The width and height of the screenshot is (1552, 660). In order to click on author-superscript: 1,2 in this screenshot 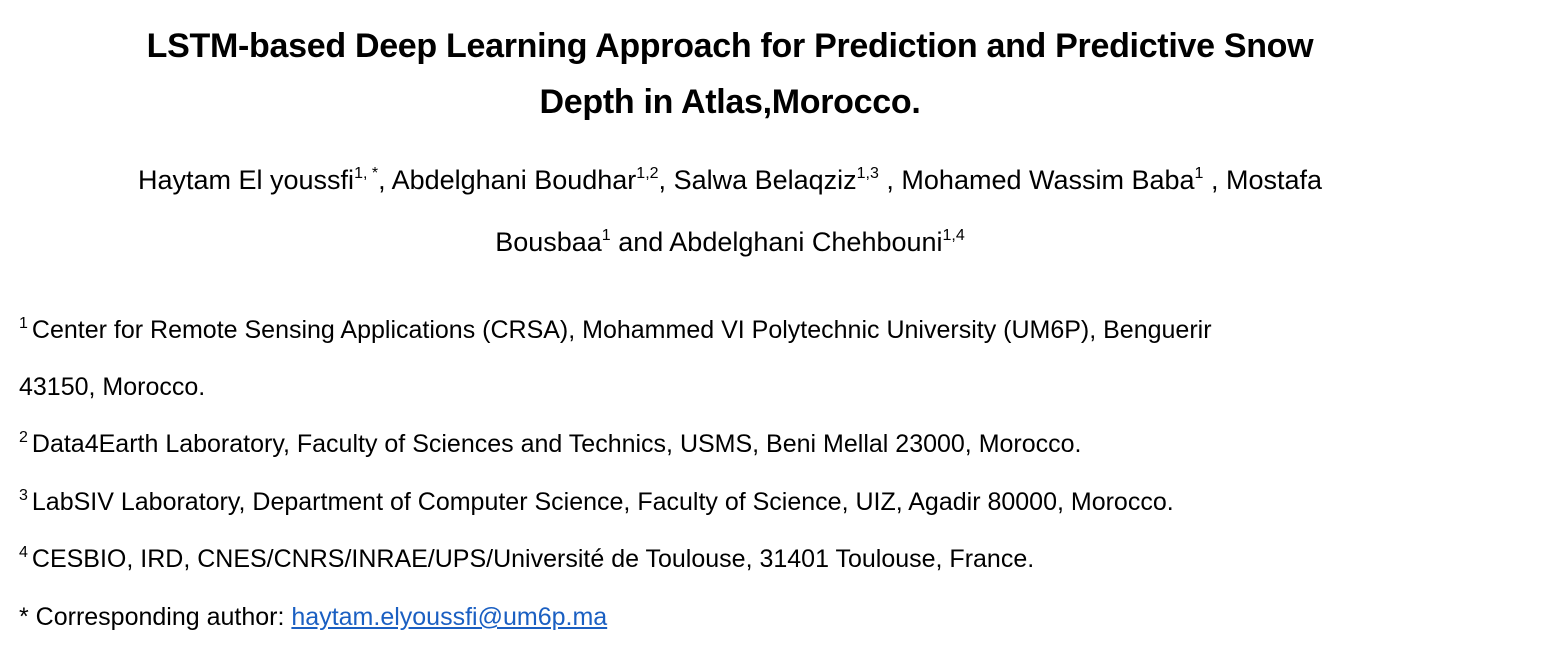, I will do `click(647, 173)`.